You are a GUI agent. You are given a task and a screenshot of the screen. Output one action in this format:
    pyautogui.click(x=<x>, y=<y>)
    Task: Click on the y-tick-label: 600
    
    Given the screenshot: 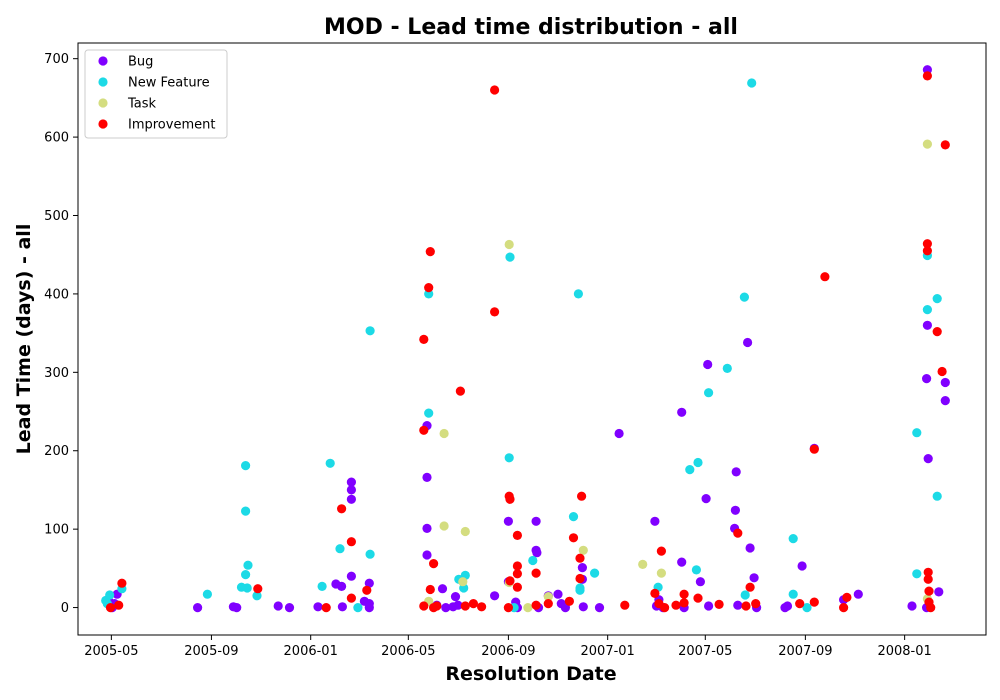 What is the action you would take?
    pyautogui.click(x=56, y=138)
    